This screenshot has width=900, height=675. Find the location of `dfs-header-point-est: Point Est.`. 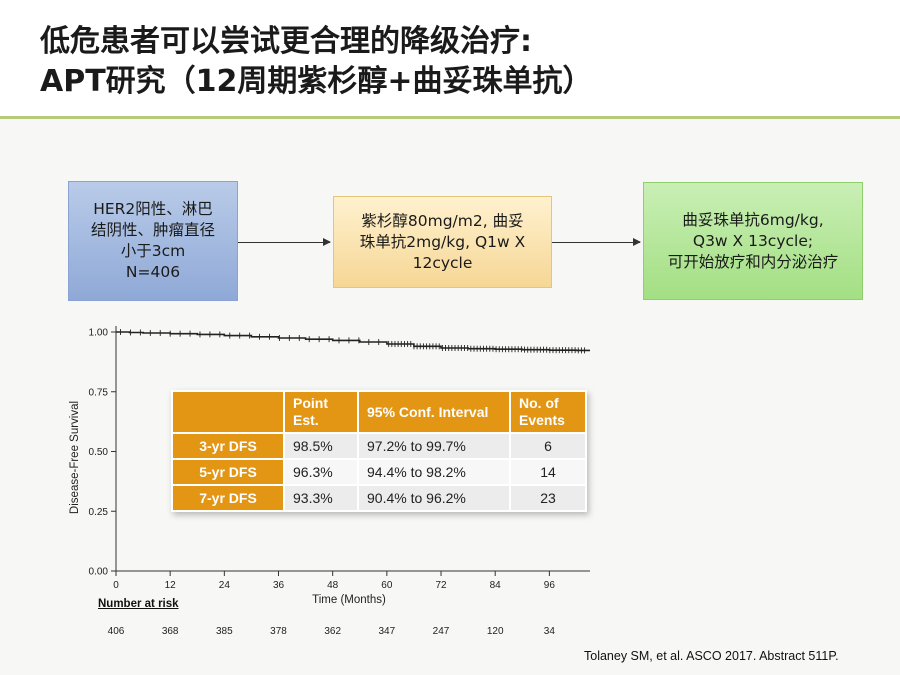

dfs-header-point-est: Point Est. is located at coordinates (321, 412).